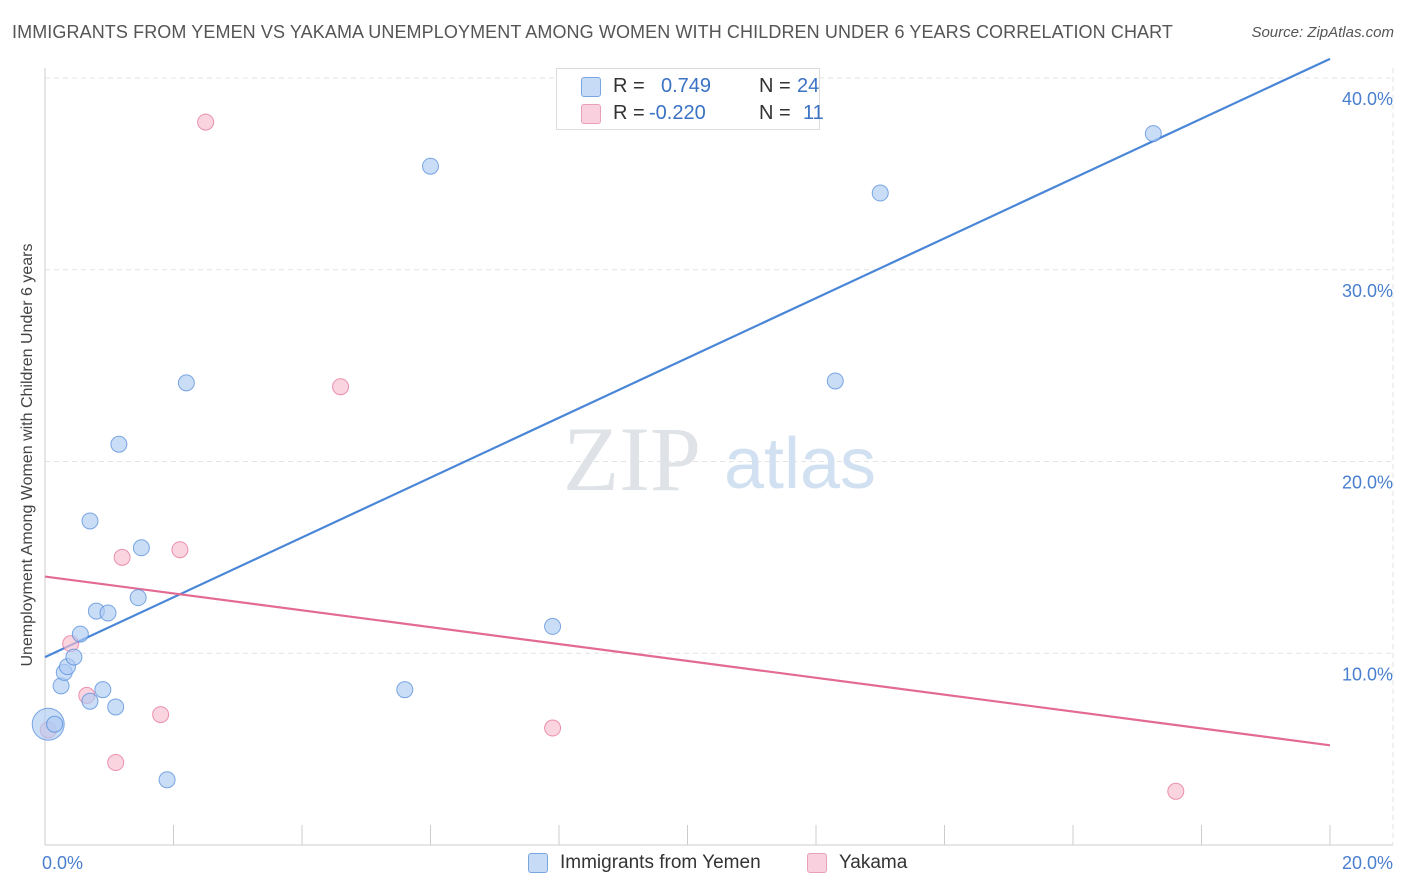  What do you see at coordinates (632, 459) in the screenshot?
I see `watermark-zip: ZIP` at bounding box center [632, 459].